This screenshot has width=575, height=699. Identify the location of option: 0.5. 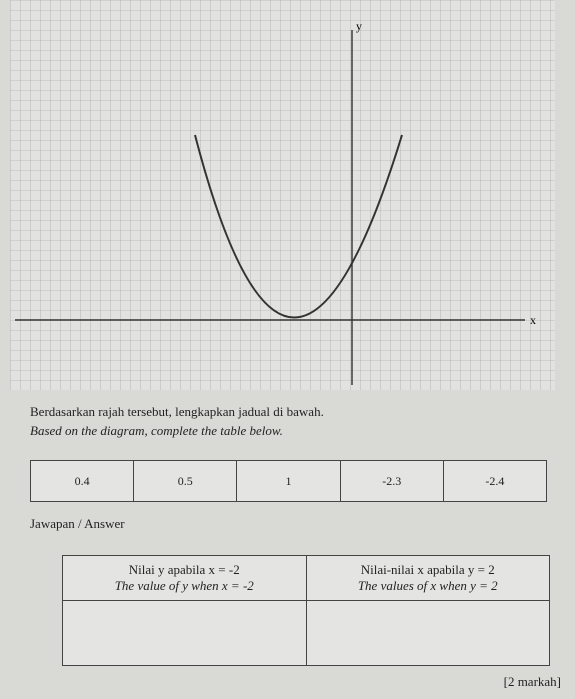
(186, 481).